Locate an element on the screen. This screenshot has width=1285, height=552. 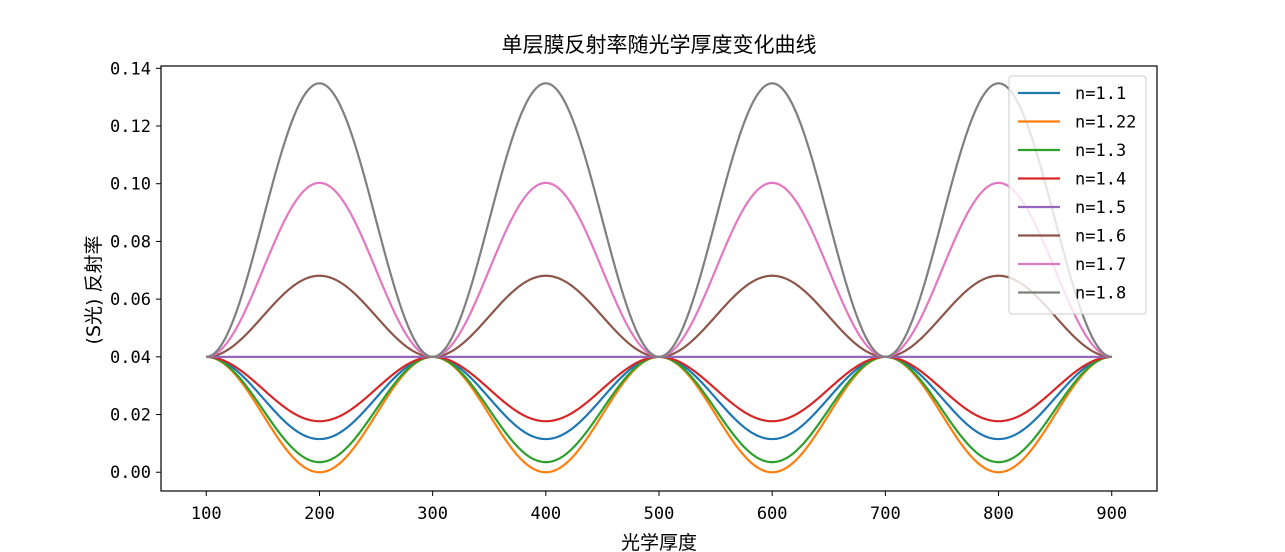
y-axis: 0.00 0.02 0.04 0.06 0.08 0.10 0.12 0.14 is located at coordinates (135, 271).